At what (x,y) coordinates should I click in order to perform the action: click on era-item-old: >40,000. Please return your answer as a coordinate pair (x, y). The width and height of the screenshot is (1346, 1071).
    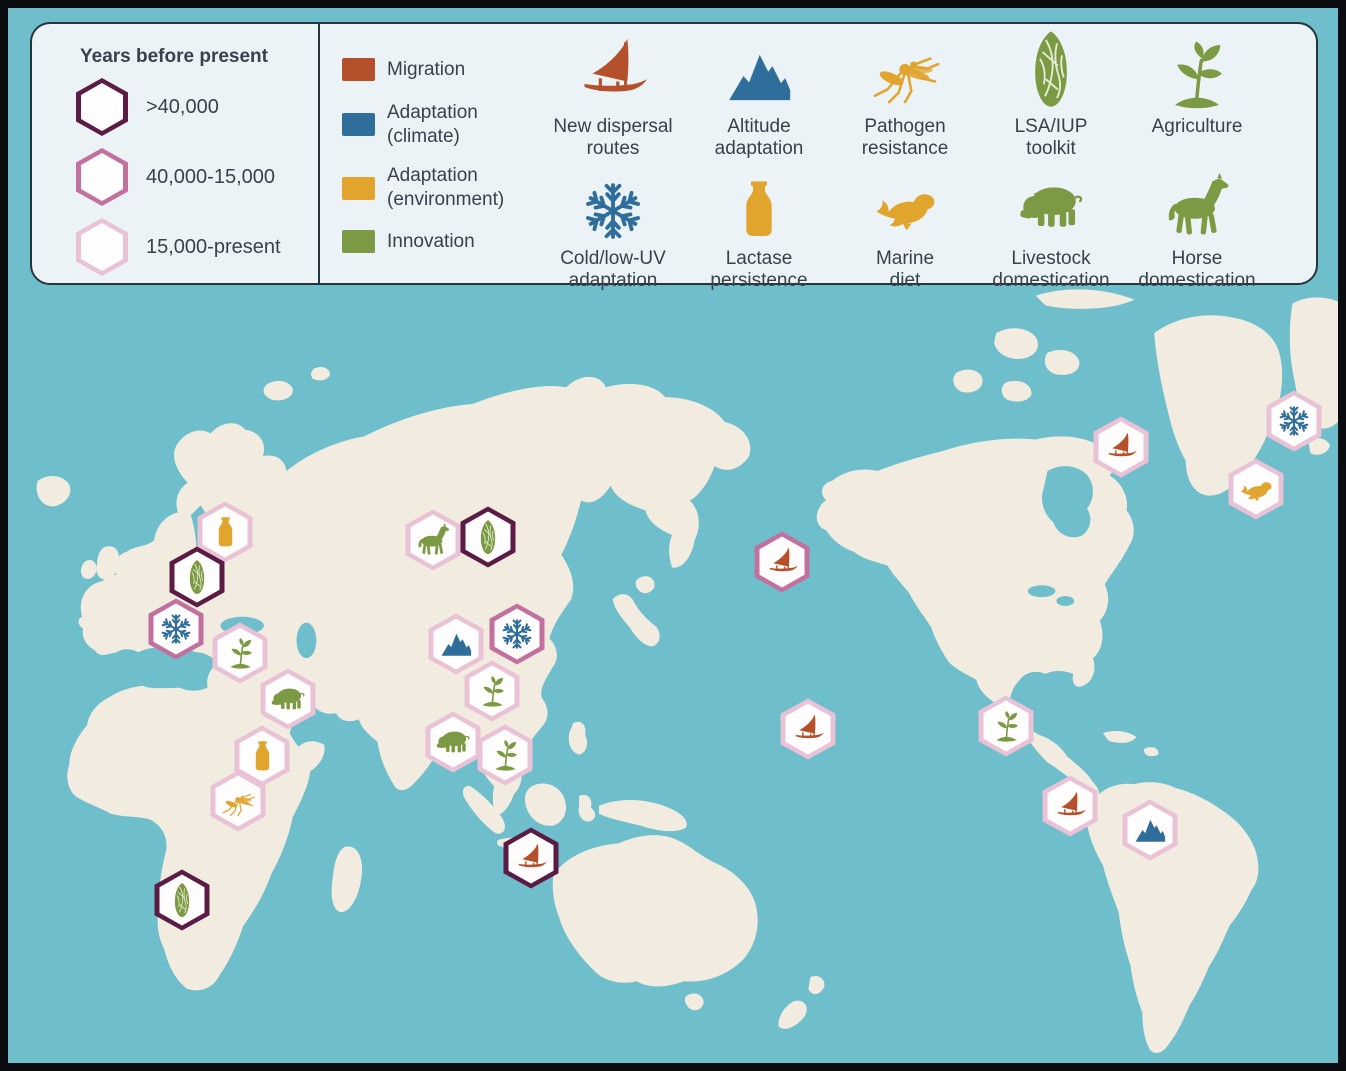
    Looking at the image, I should click on (197, 107).